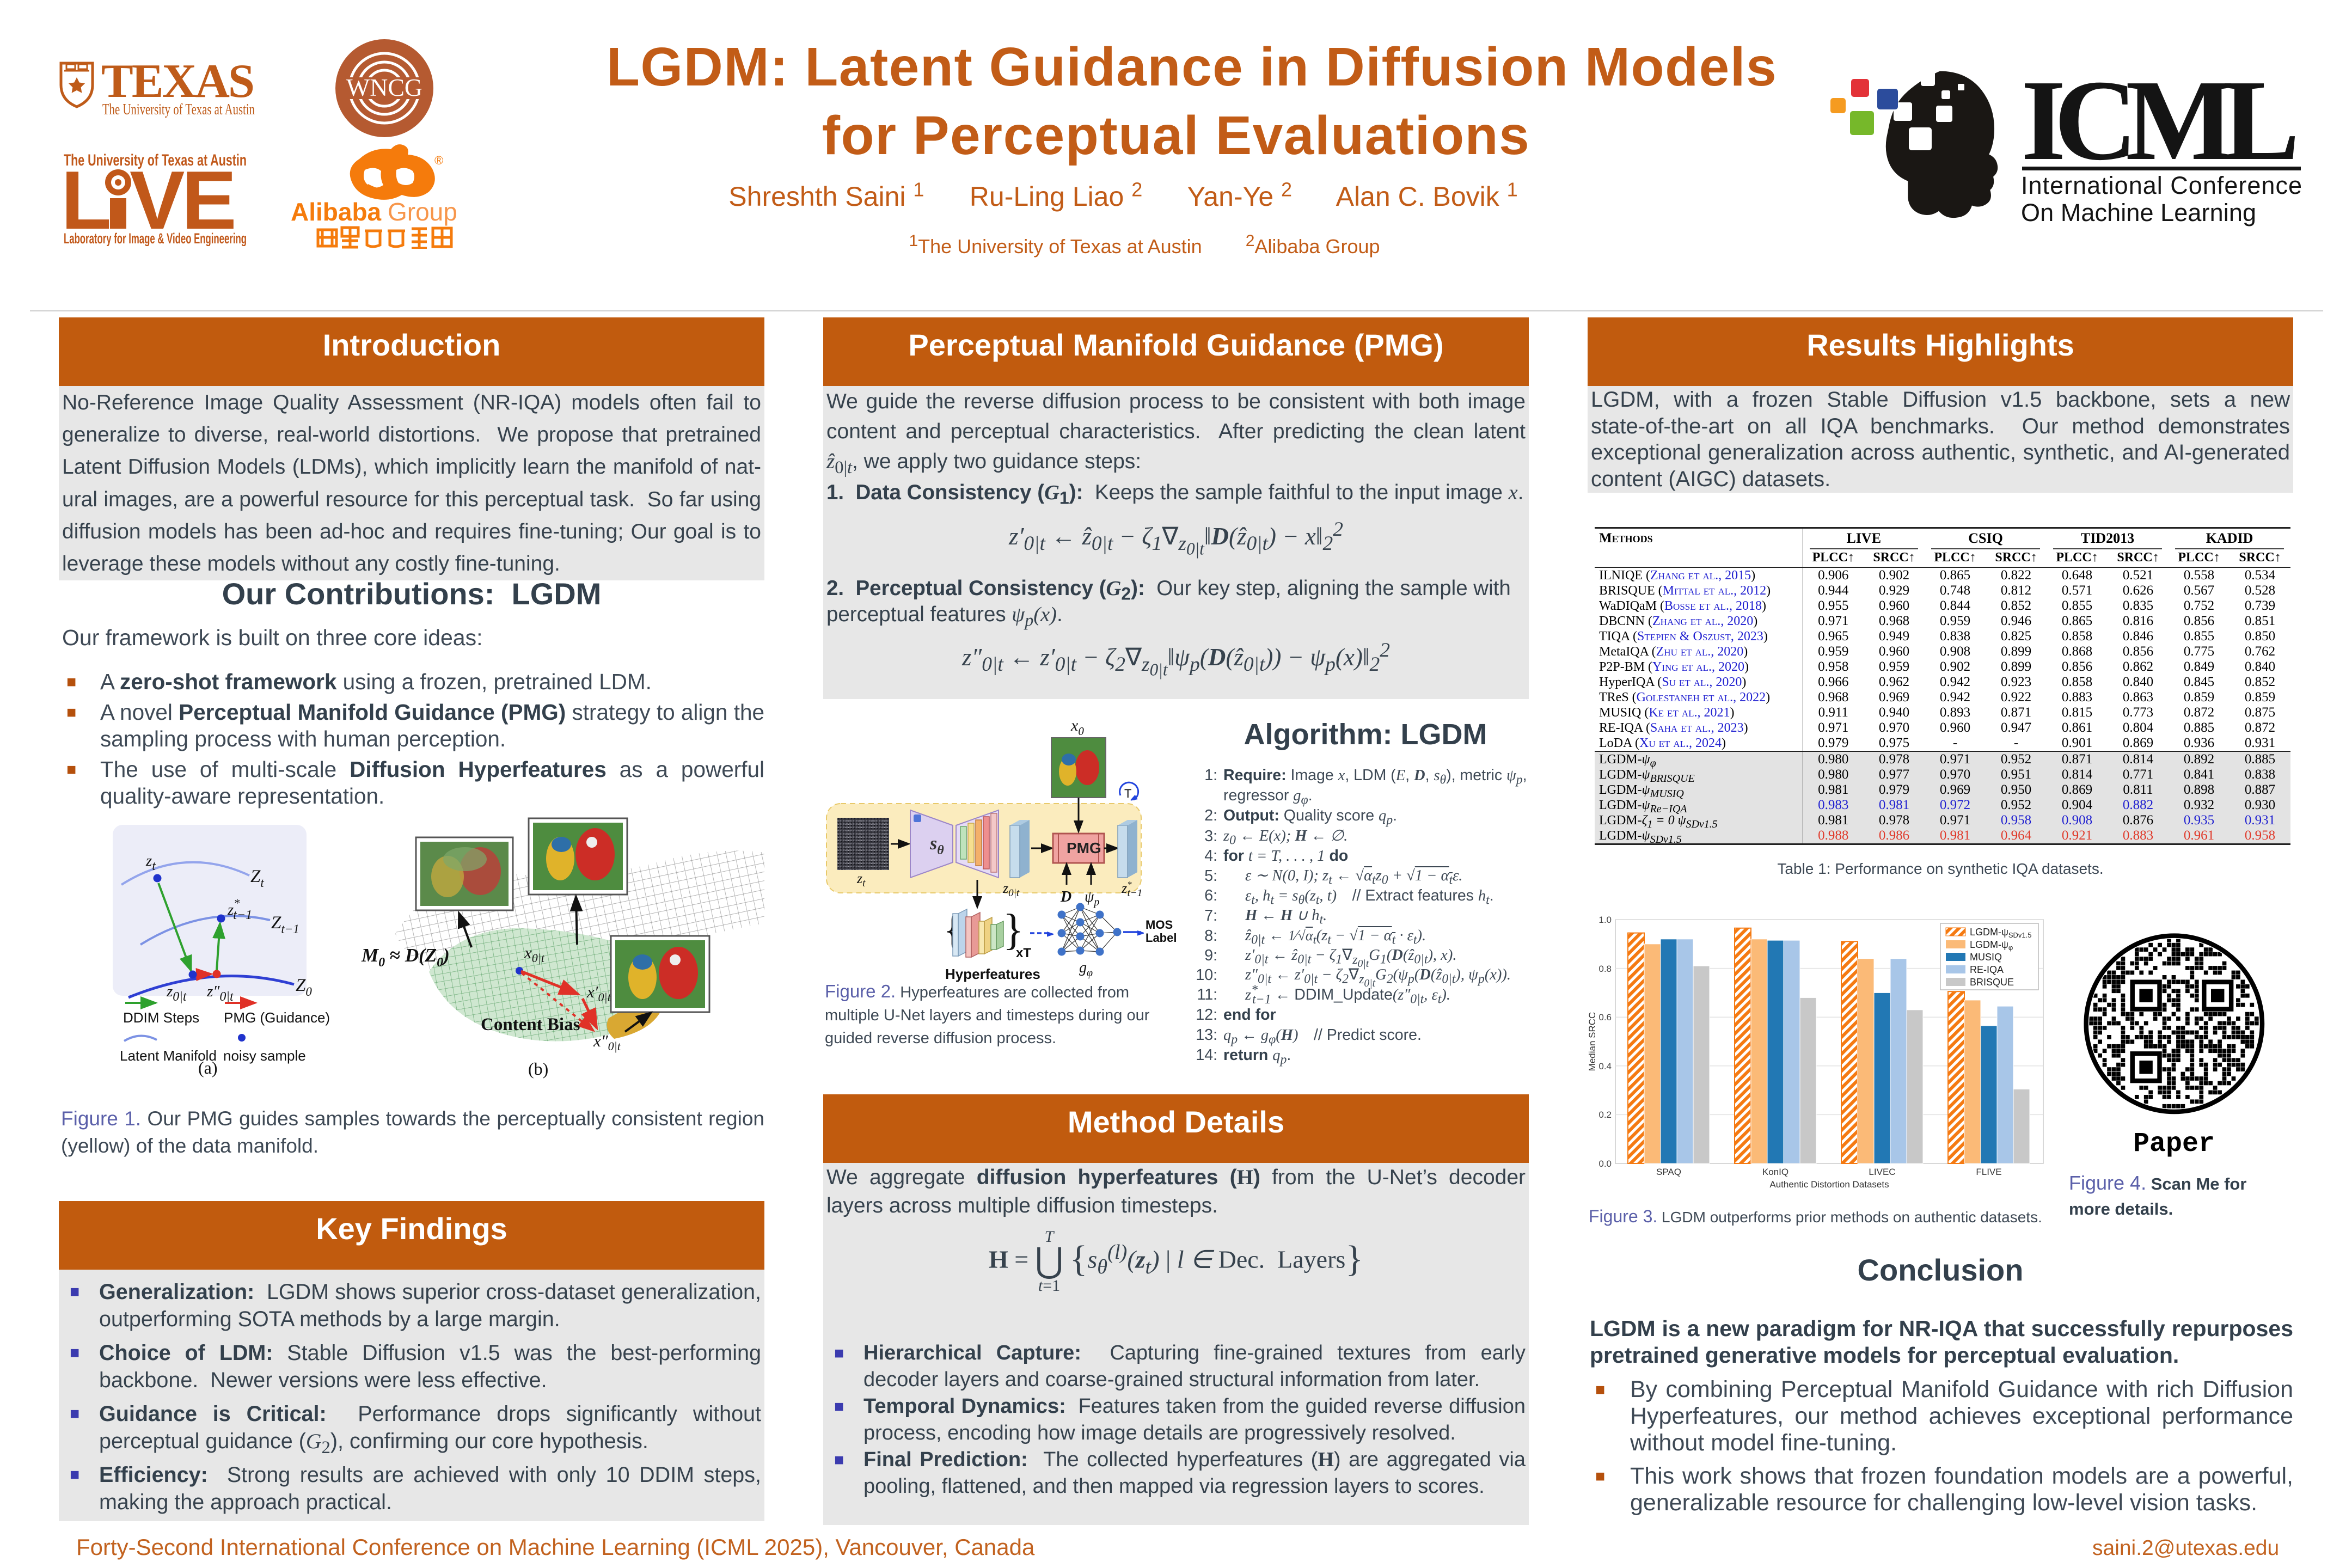  Describe the element at coordinates (336, 212) in the screenshot. I see `svg-text: Alibaba` at that location.